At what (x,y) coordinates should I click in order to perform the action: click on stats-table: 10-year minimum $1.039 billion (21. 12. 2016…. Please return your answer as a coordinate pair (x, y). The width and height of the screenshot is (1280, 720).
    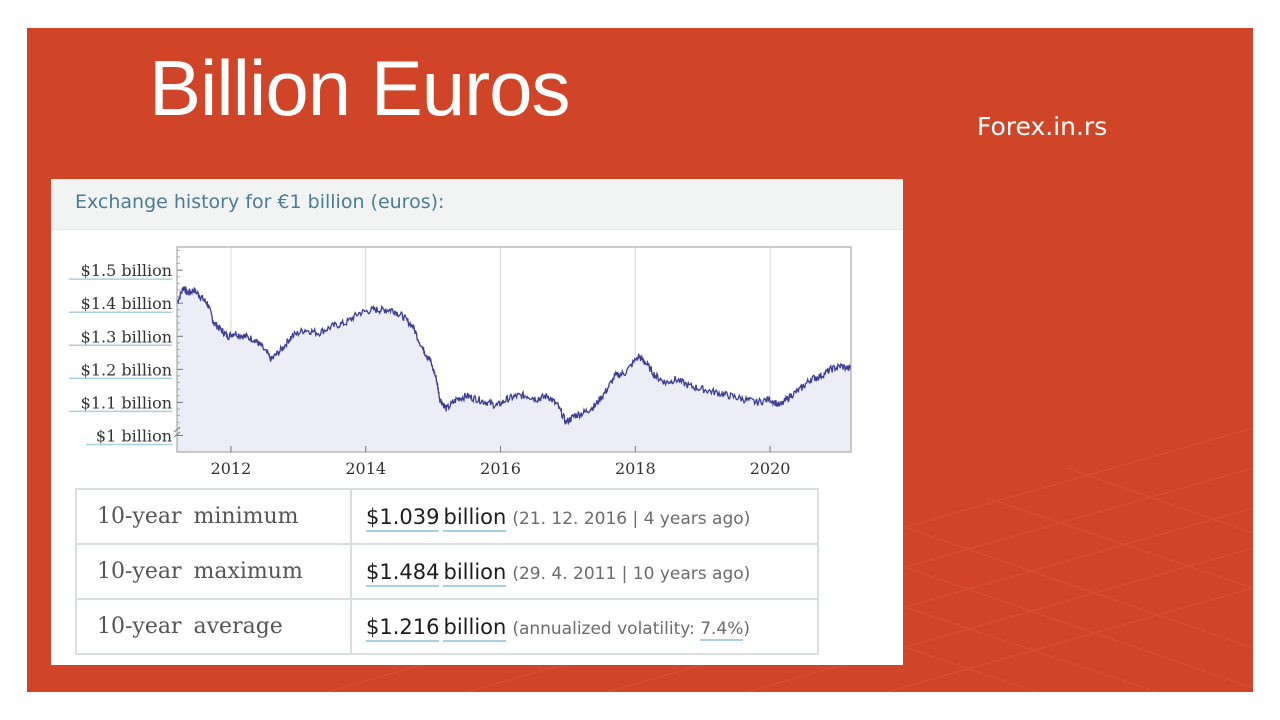
    Looking at the image, I should click on (447, 571).